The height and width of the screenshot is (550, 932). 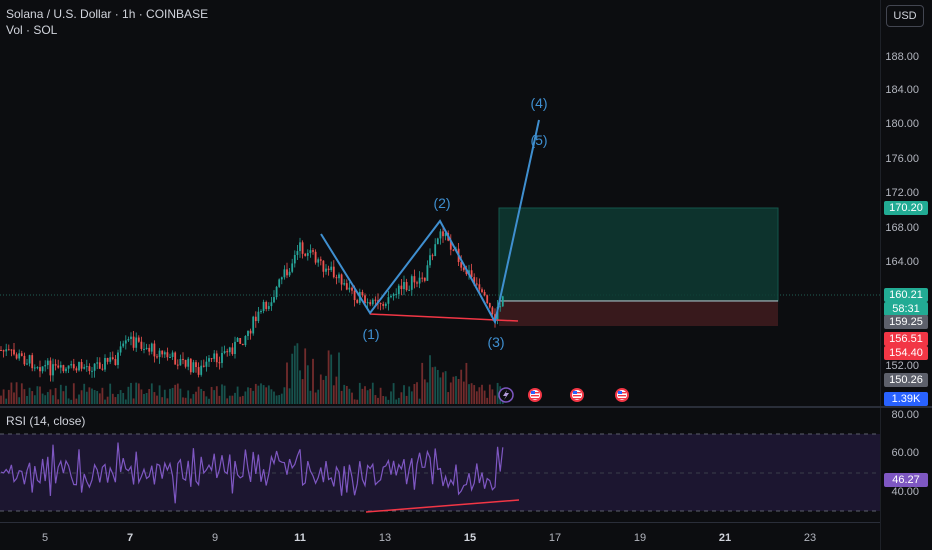 I want to click on price-axis-label: 184.00, so click(x=902, y=90).